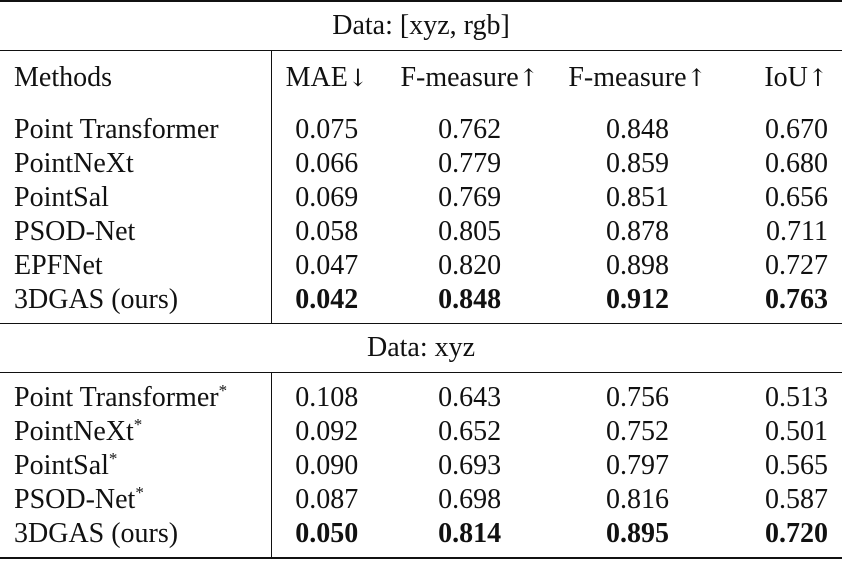  Describe the element at coordinates (136, 266) in the screenshot. I see `cell-method: EPFNet` at that location.